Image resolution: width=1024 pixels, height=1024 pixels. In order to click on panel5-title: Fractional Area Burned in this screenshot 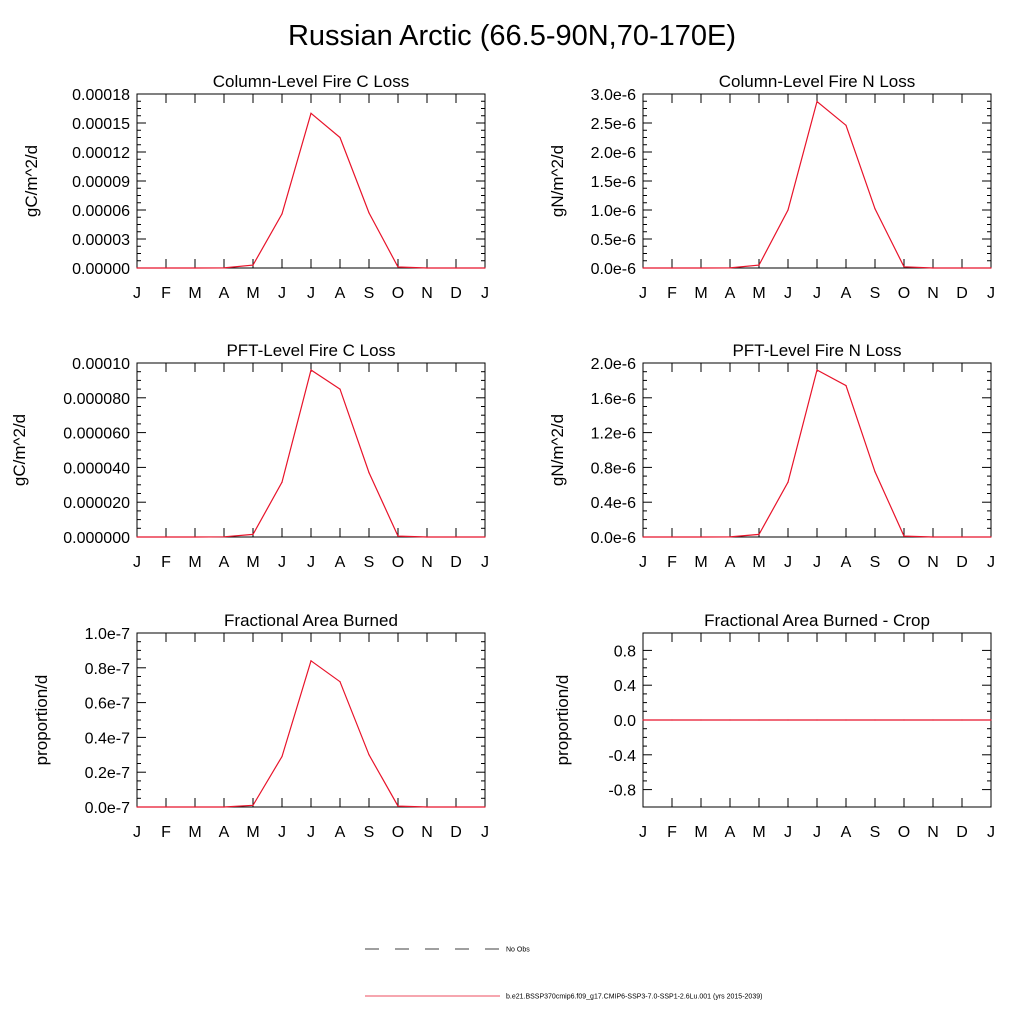, I will do `click(311, 620)`.